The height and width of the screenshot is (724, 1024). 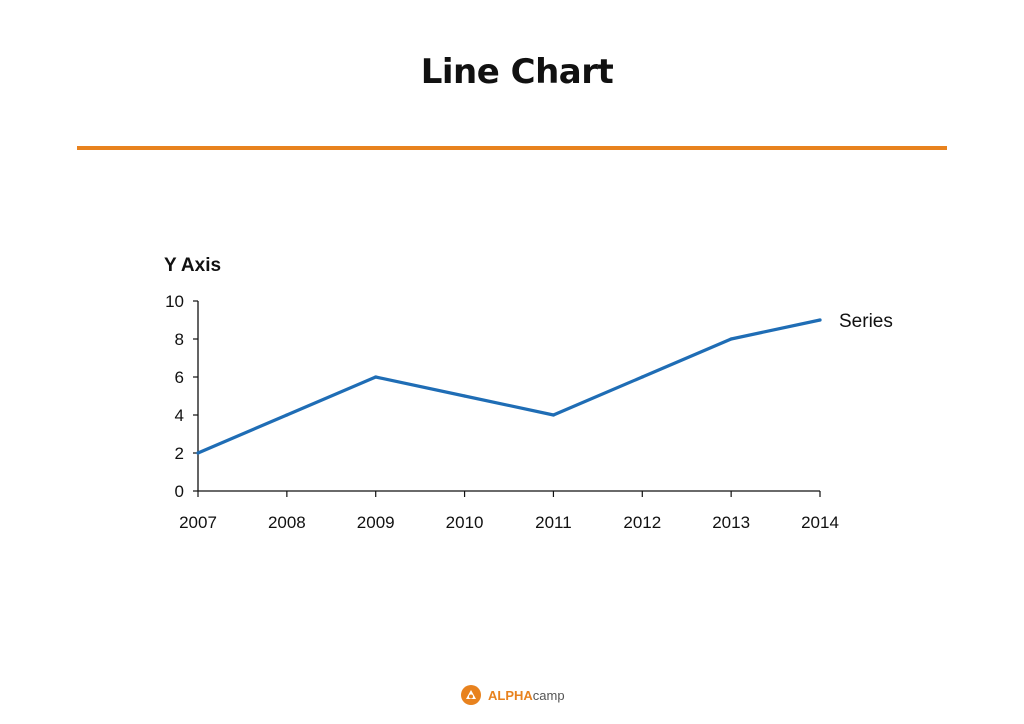 What do you see at coordinates (198, 522) in the screenshot?
I see `x-tick-label: 2007` at bounding box center [198, 522].